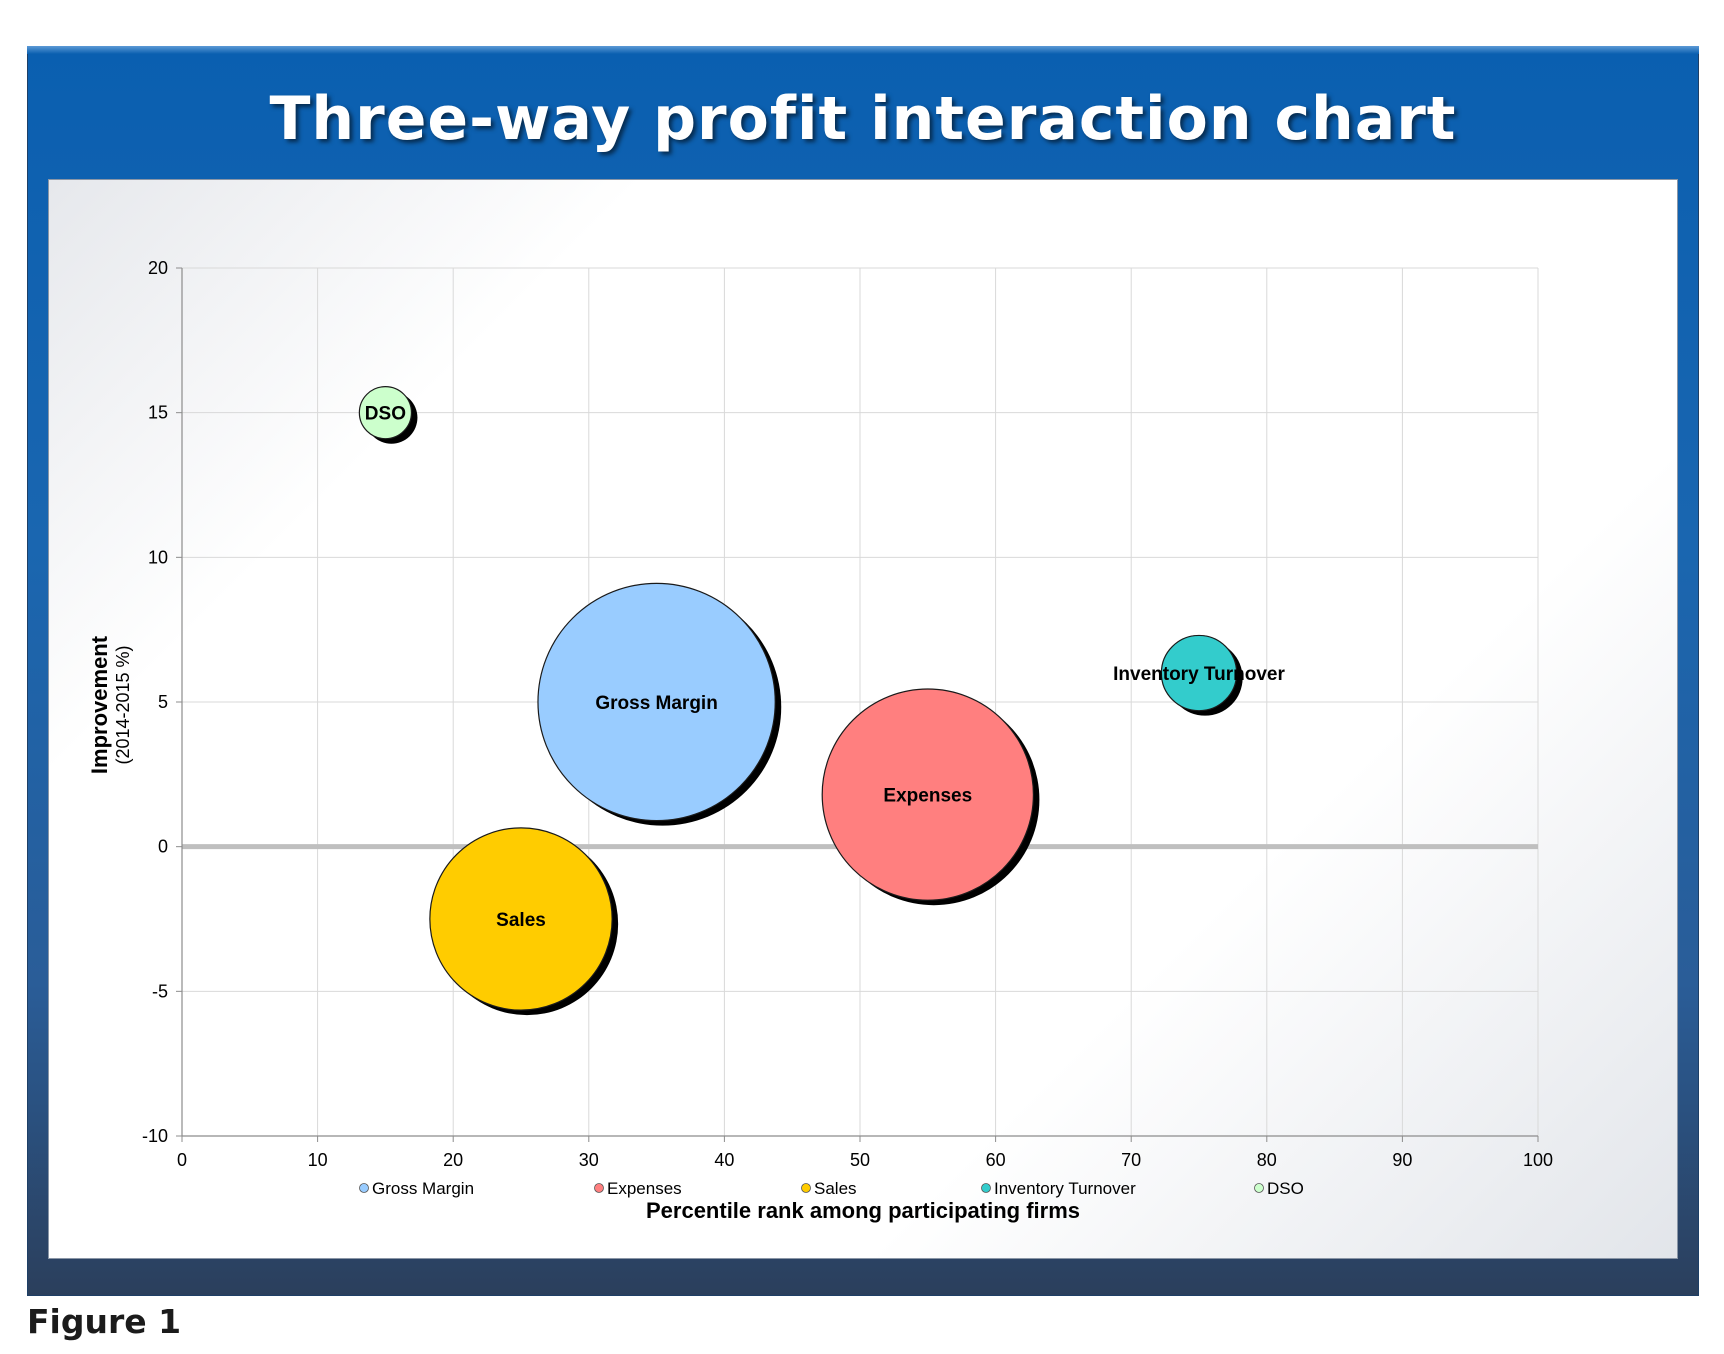 Image resolution: width=1724 pixels, height=1354 pixels. I want to click on bubble-gross-margin, so click(656, 702).